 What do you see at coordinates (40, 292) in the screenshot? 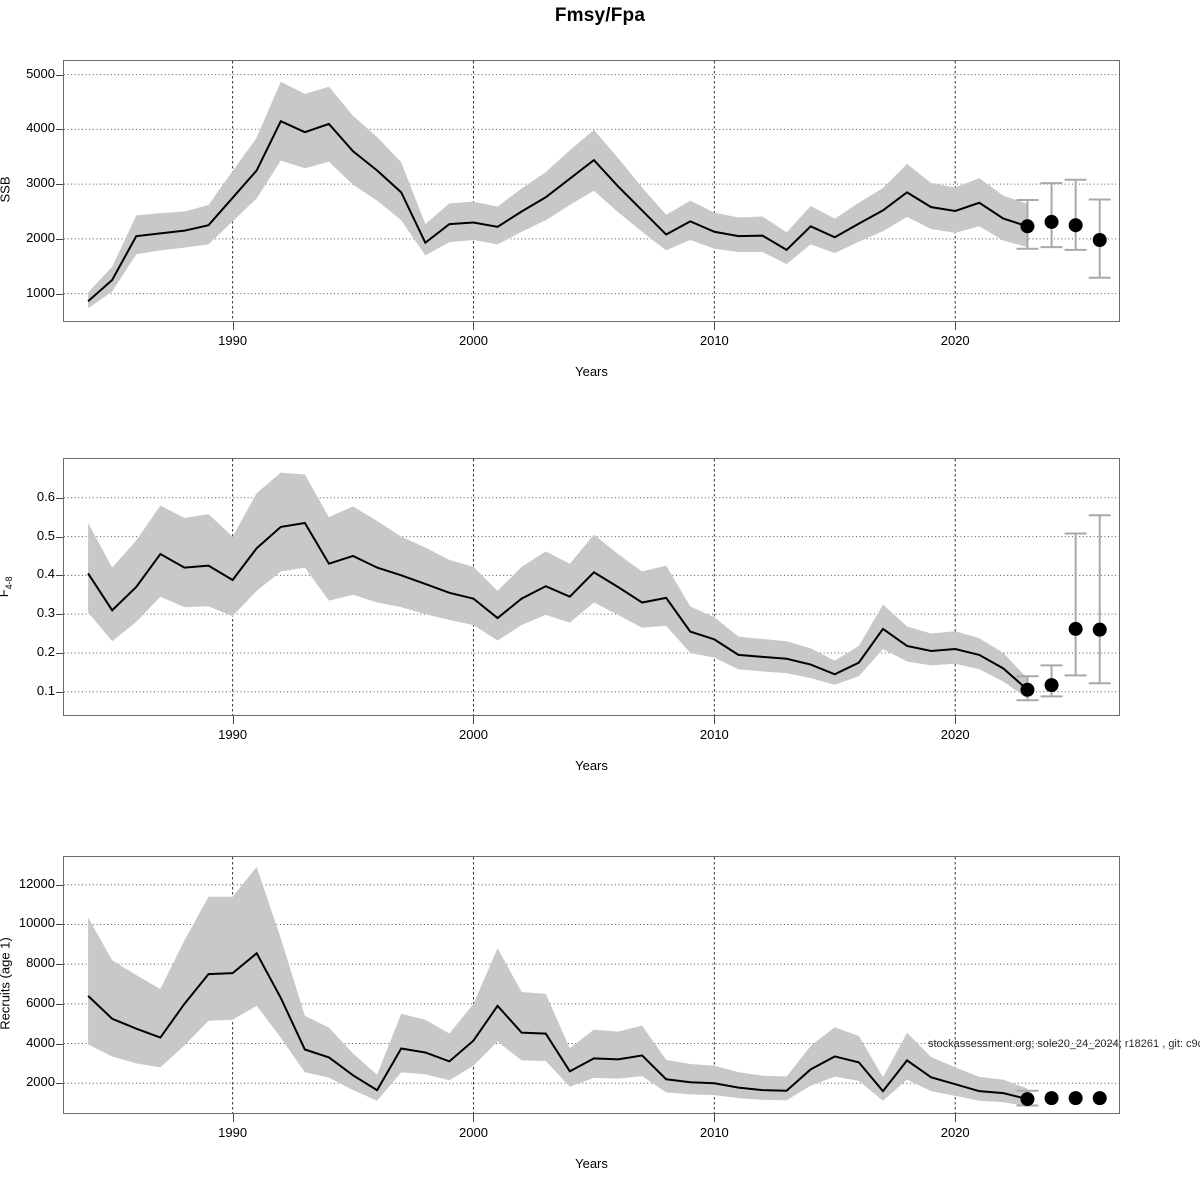
I see `y-tick-label: 1000` at bounding box center [40, 292].